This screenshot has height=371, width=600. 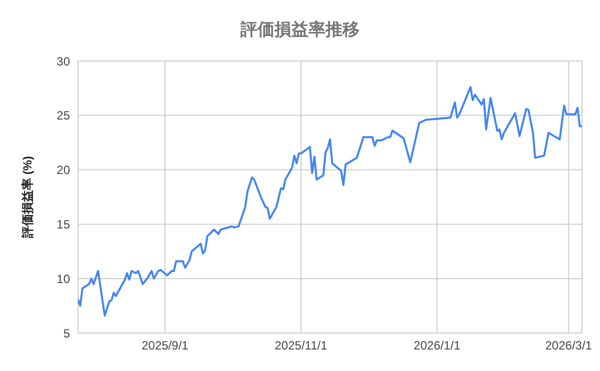 I want to click on y-tick-label: 10, so click(x=63, y=279).